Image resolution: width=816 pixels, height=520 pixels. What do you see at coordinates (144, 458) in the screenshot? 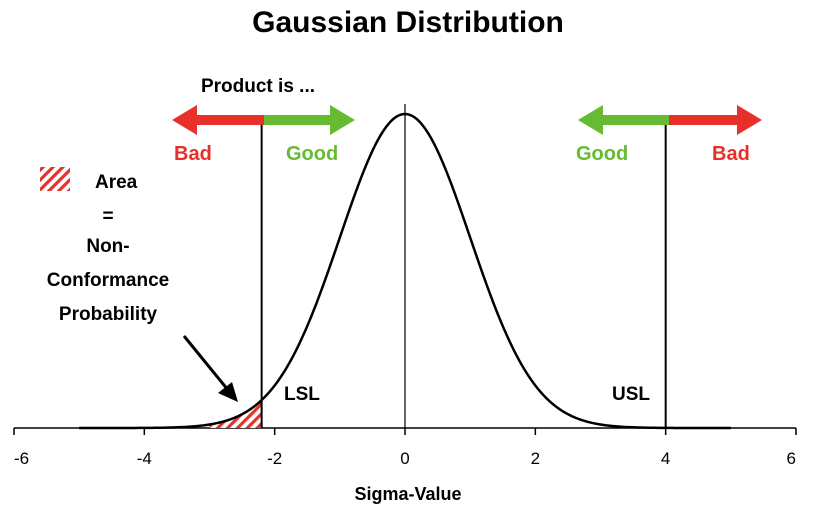
I see `x-tick-label: -4` at bounding box center [144, 458].